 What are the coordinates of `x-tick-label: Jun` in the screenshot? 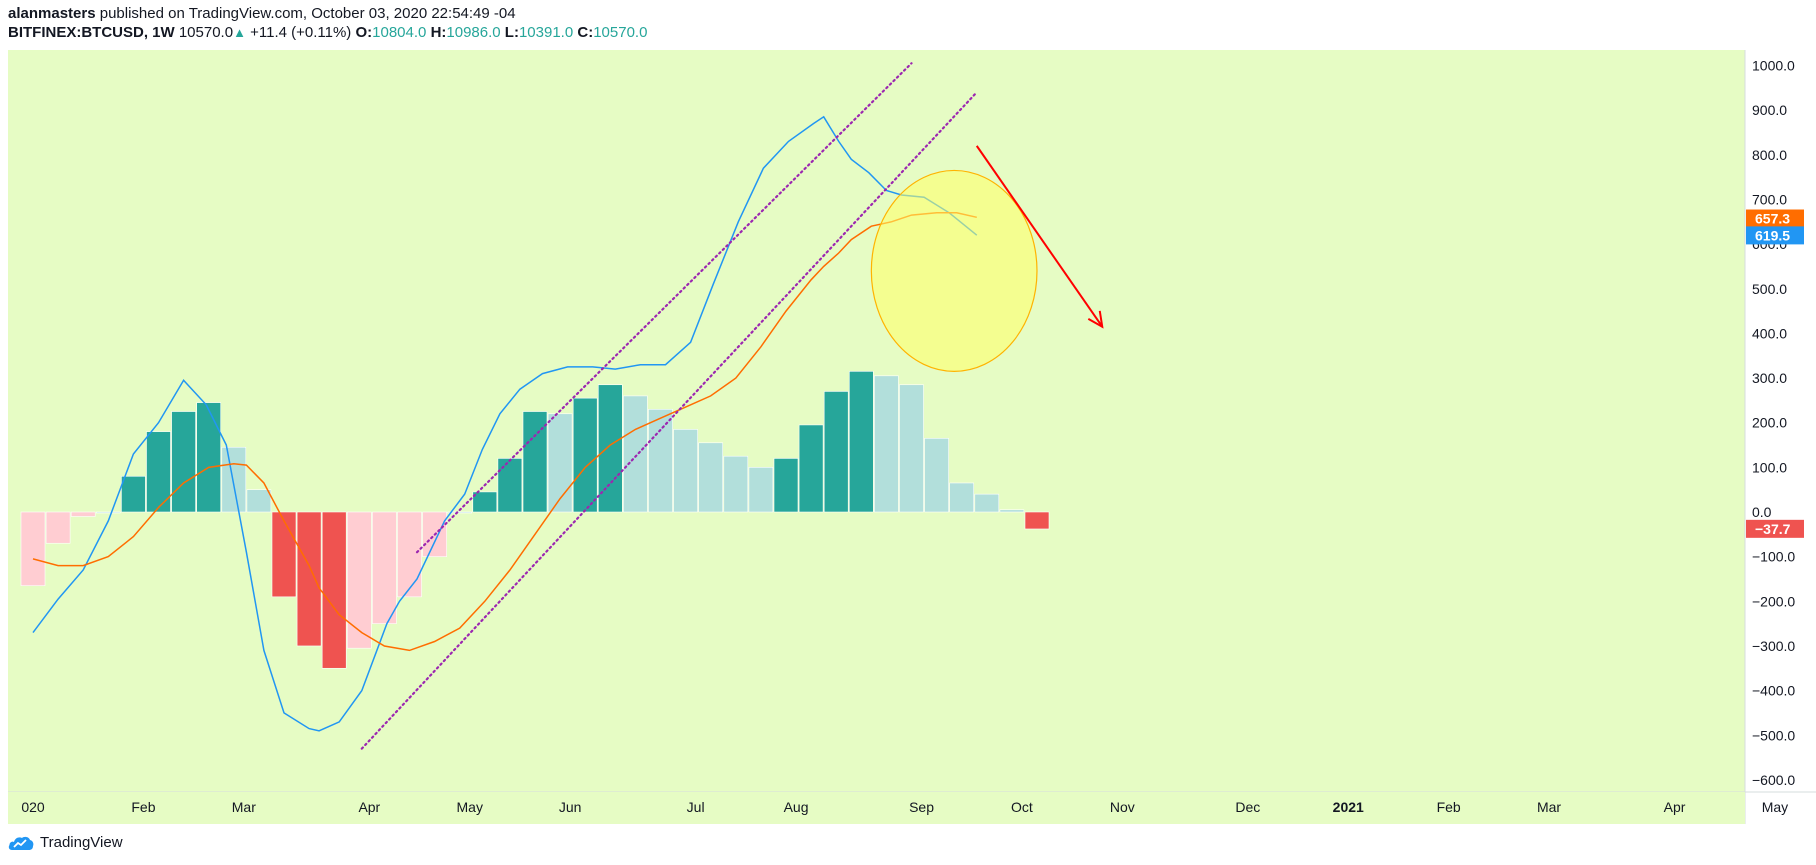 It's located at (570, 807).